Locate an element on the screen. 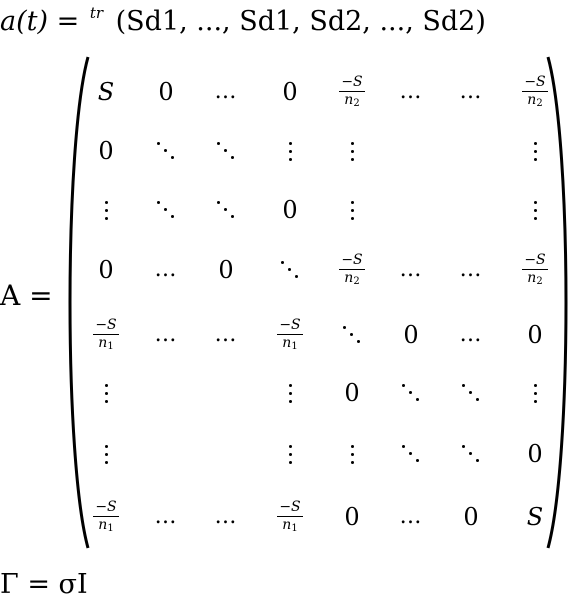 This screenshot has height=600, width=573. matrix-cell-r3-c2 is located at coordinates (166, 210).